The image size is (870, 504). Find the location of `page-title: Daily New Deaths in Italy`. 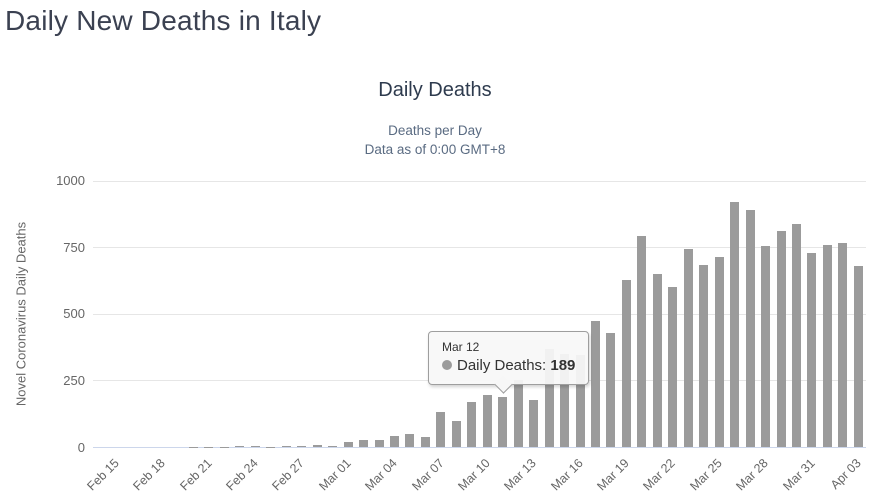

page-title: Daily New Deaths in Italy is located at coordinates (163, 20).